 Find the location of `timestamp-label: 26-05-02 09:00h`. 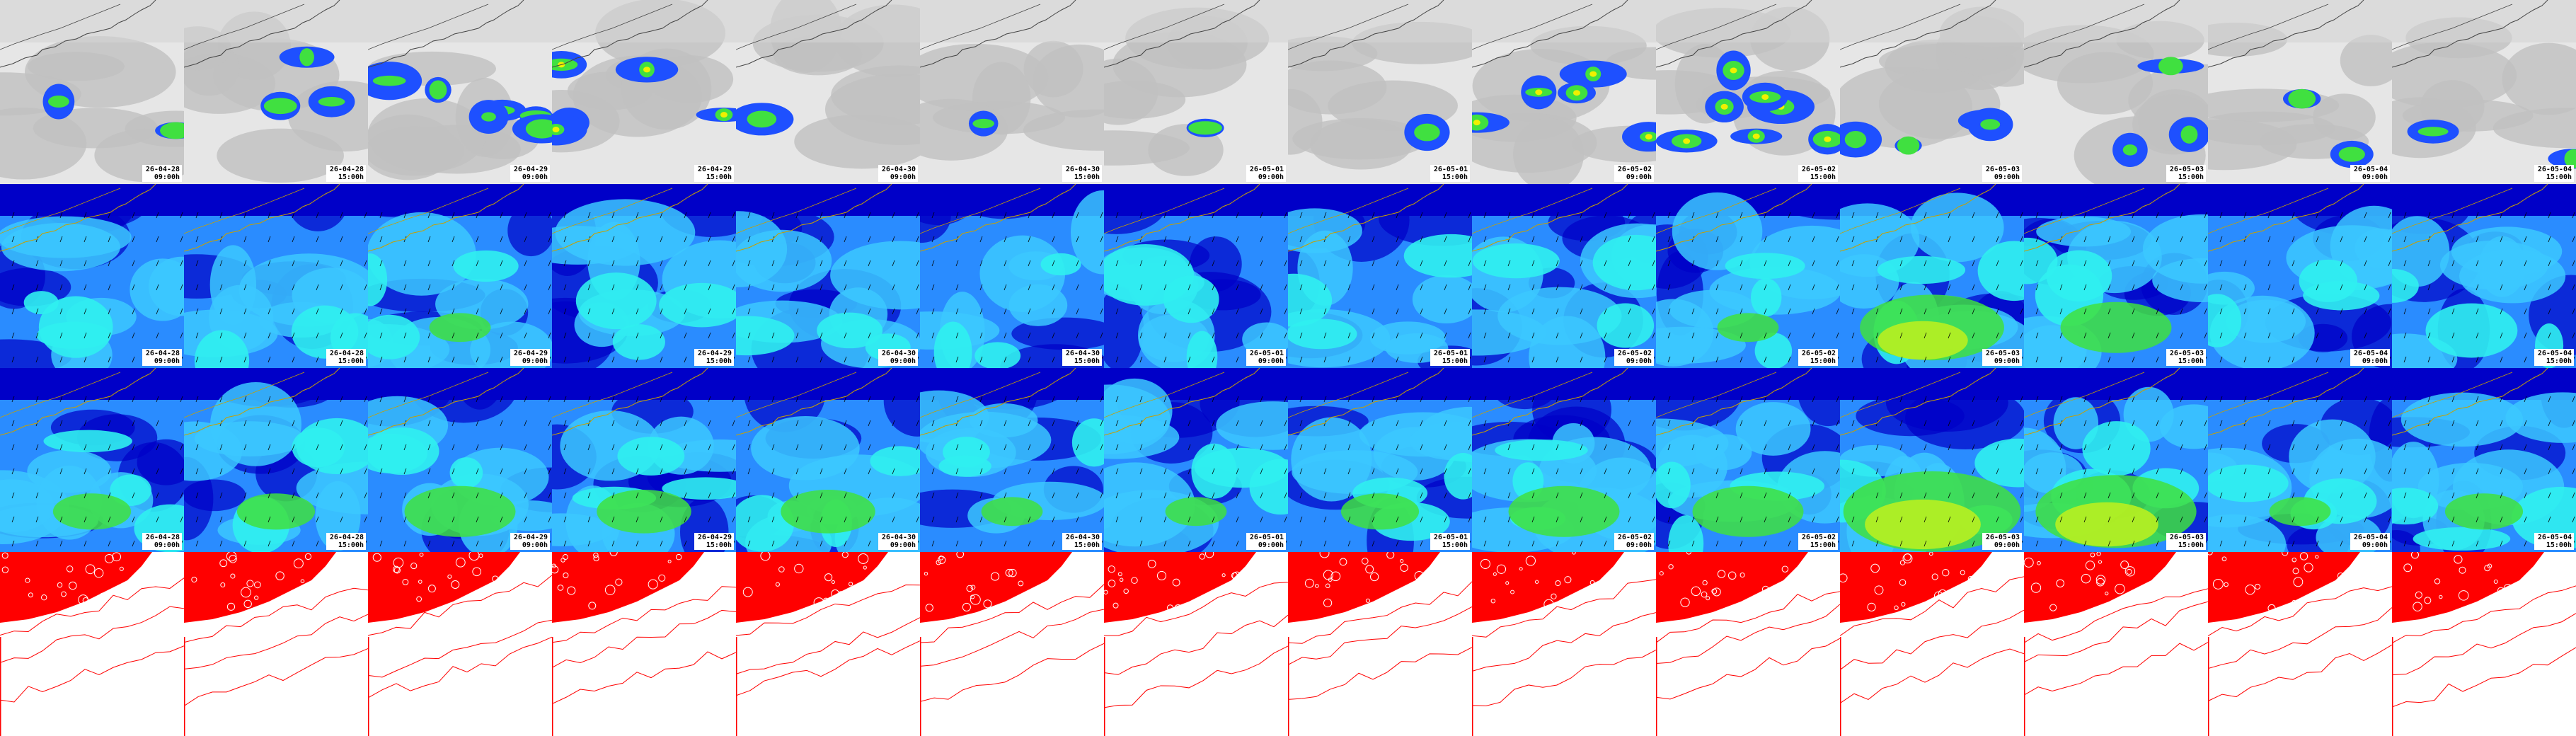

timestamp-label: 26-05-02 09:00h is located at coordinates (1634, 173).